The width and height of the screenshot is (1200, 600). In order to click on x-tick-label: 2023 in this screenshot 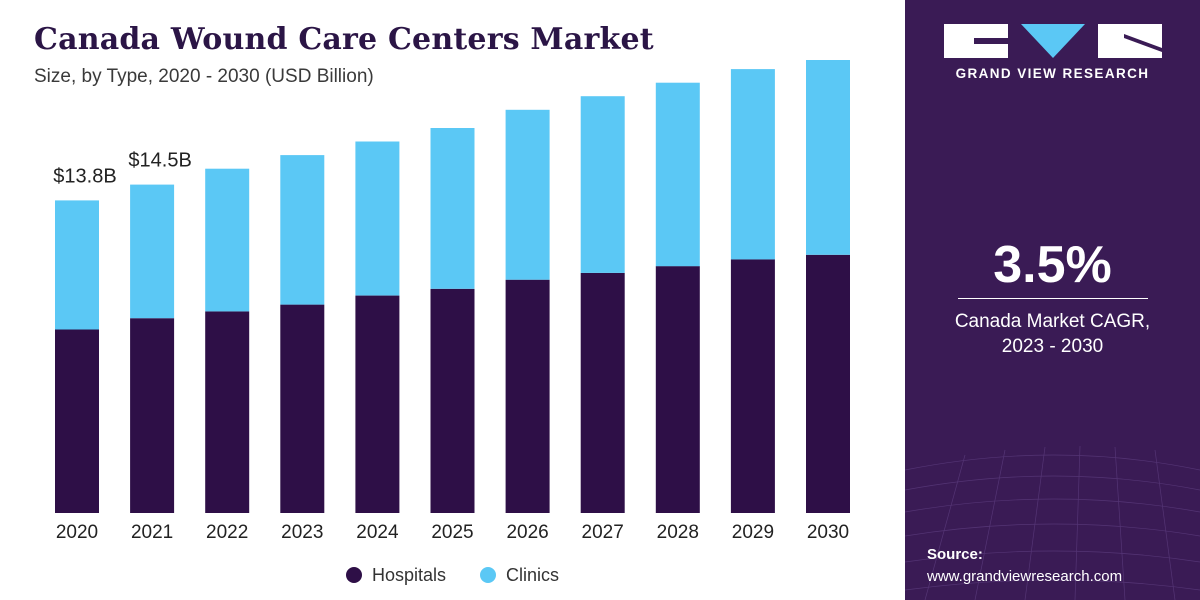, I will do `click(302, 532)`.